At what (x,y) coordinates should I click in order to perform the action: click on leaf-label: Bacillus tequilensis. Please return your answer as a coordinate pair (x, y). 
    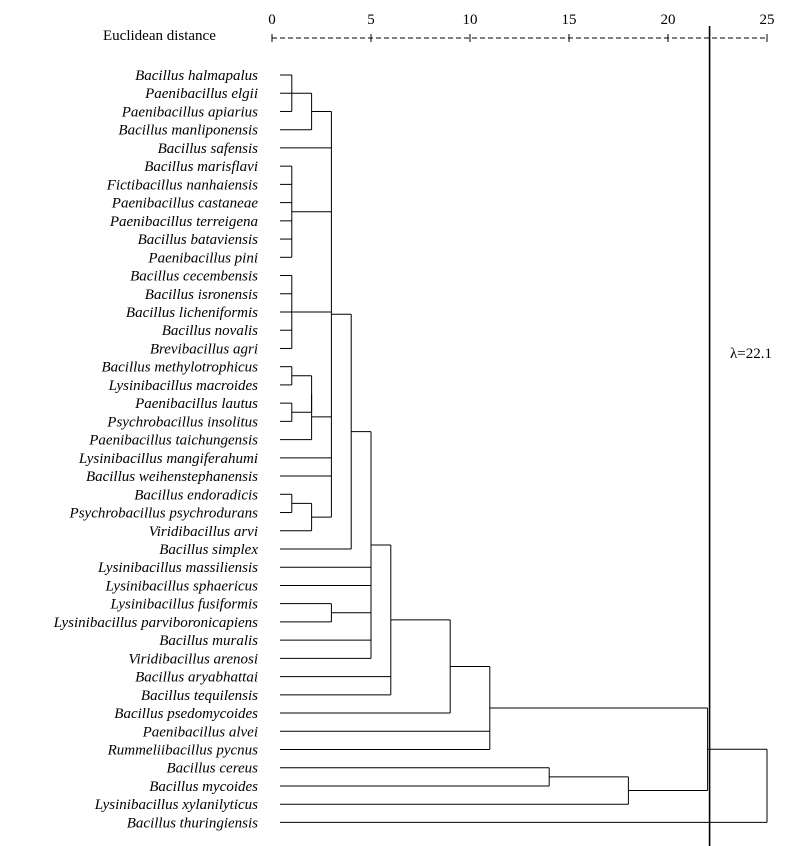
    Looking at the image, I should click on (199, 696).